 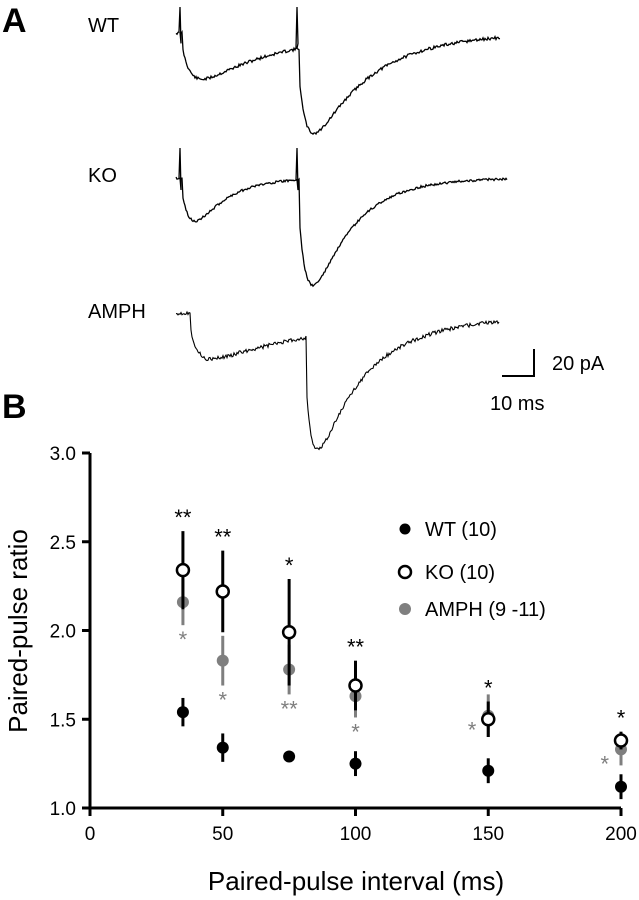 What do you see at coordinates (401, 748) in the screenshot?
I see `series-wt` at bounding box center [401, 748].